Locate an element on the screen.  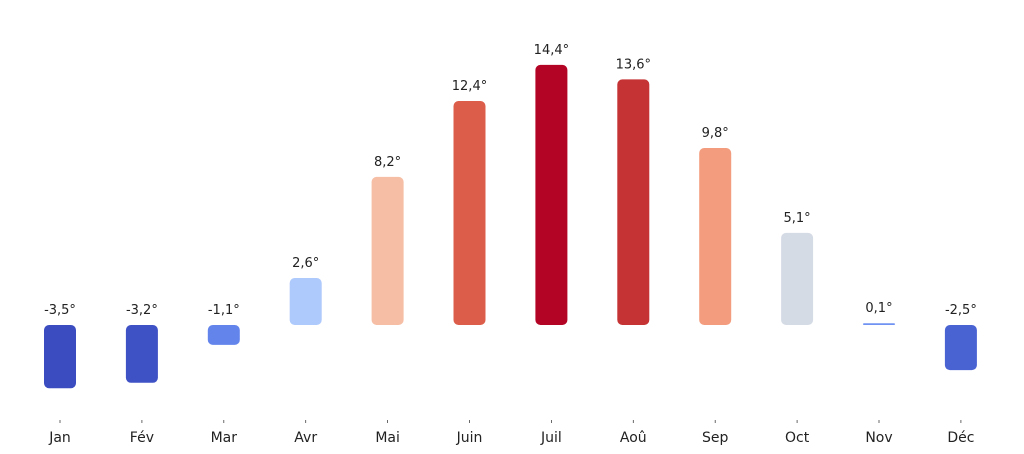
bar-Mai is located at coordinates (387, 250).